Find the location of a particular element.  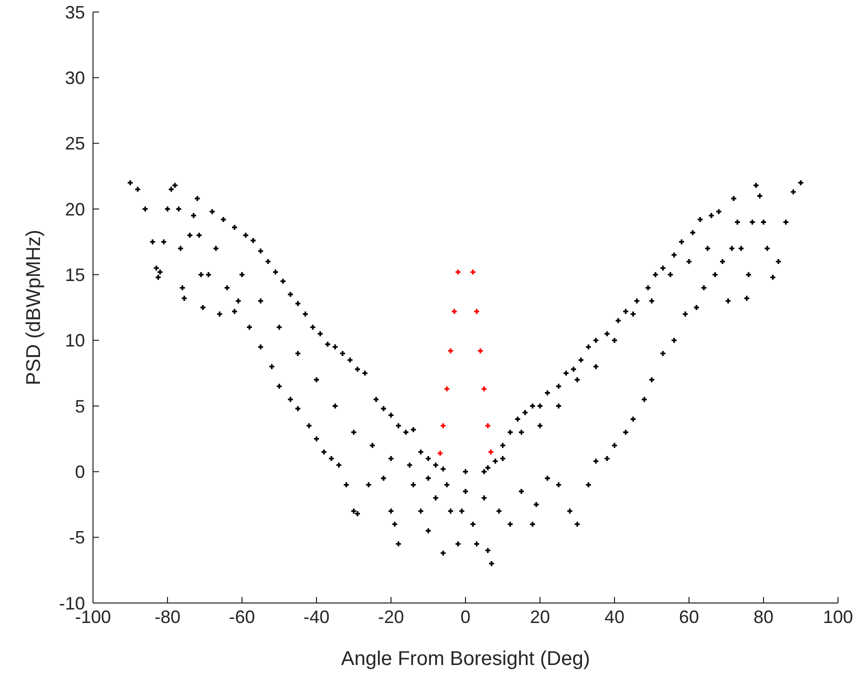

x-tick-label: -40 is located at coordinates (316, 617).